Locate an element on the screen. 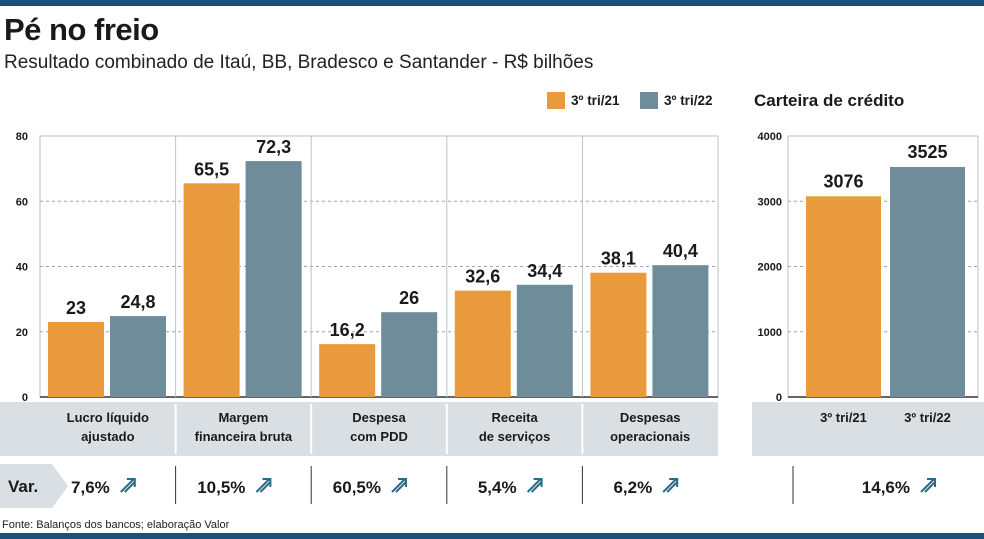  var-label: Var. is located at coordinates (23, 486).